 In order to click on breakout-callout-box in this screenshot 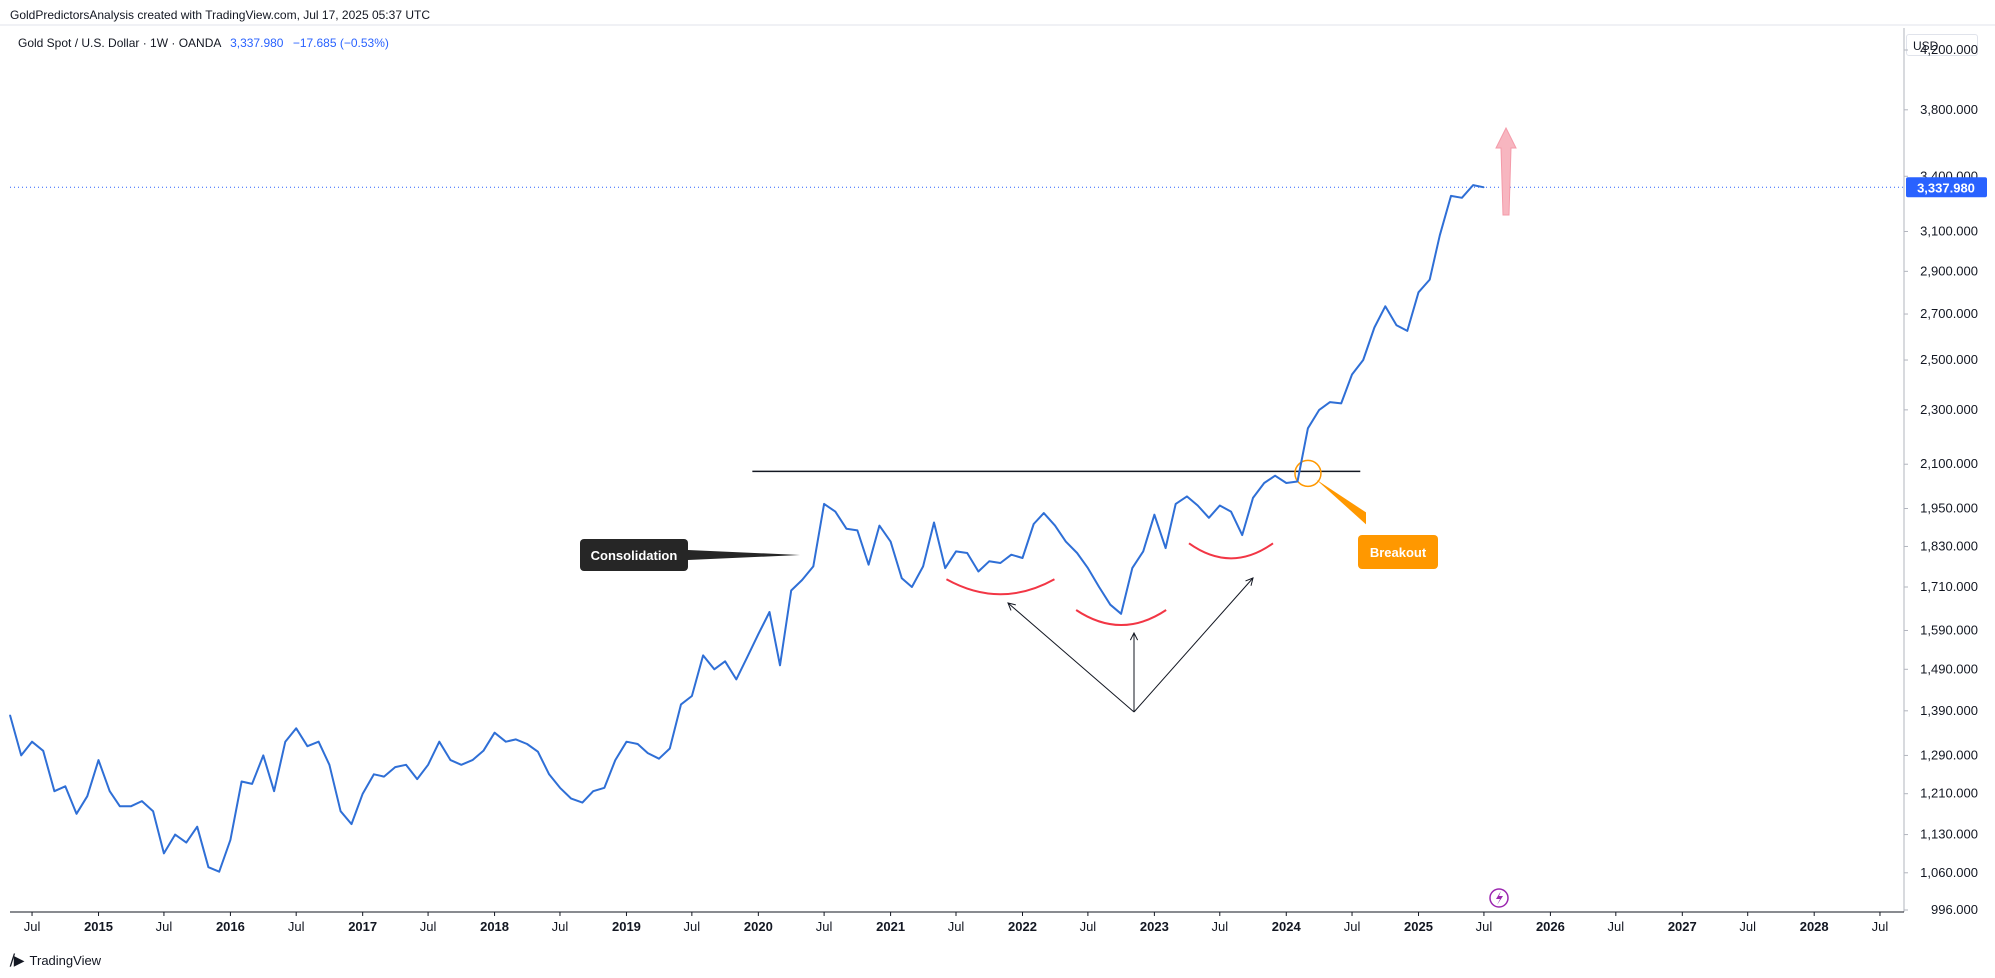, I will do `click(1398, 552)`.